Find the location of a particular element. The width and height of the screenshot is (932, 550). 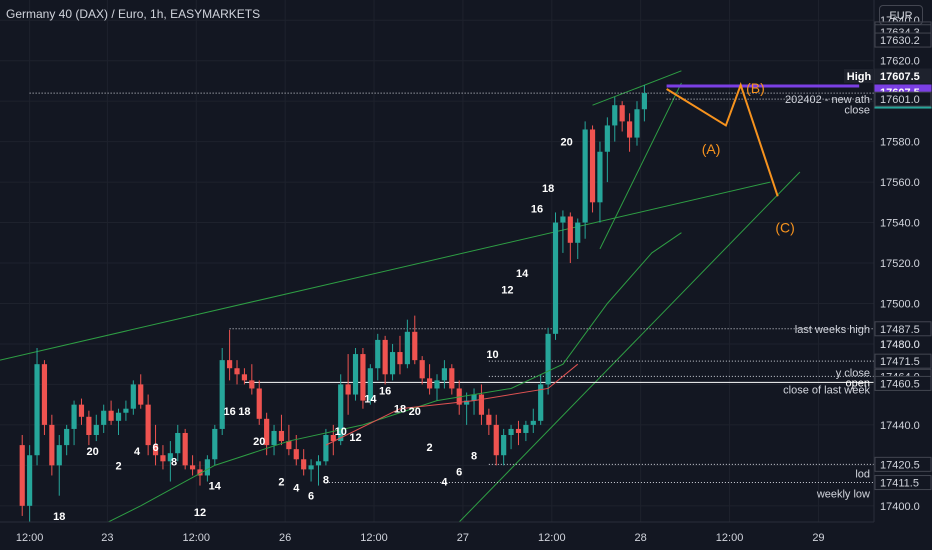

time-tick: 27 is located at coordinates (463, 538).